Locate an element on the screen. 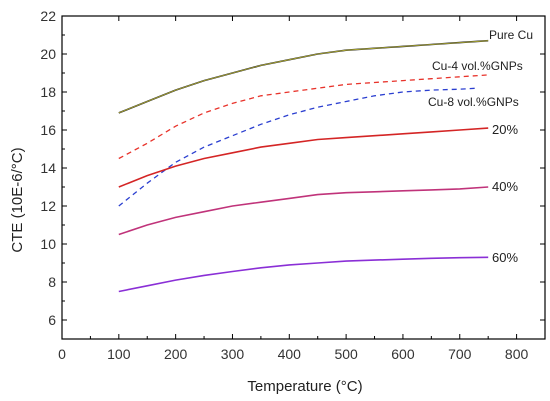 This screenshot has width=550, height=401. series-label: 40% is located at coordinates (505, 186).